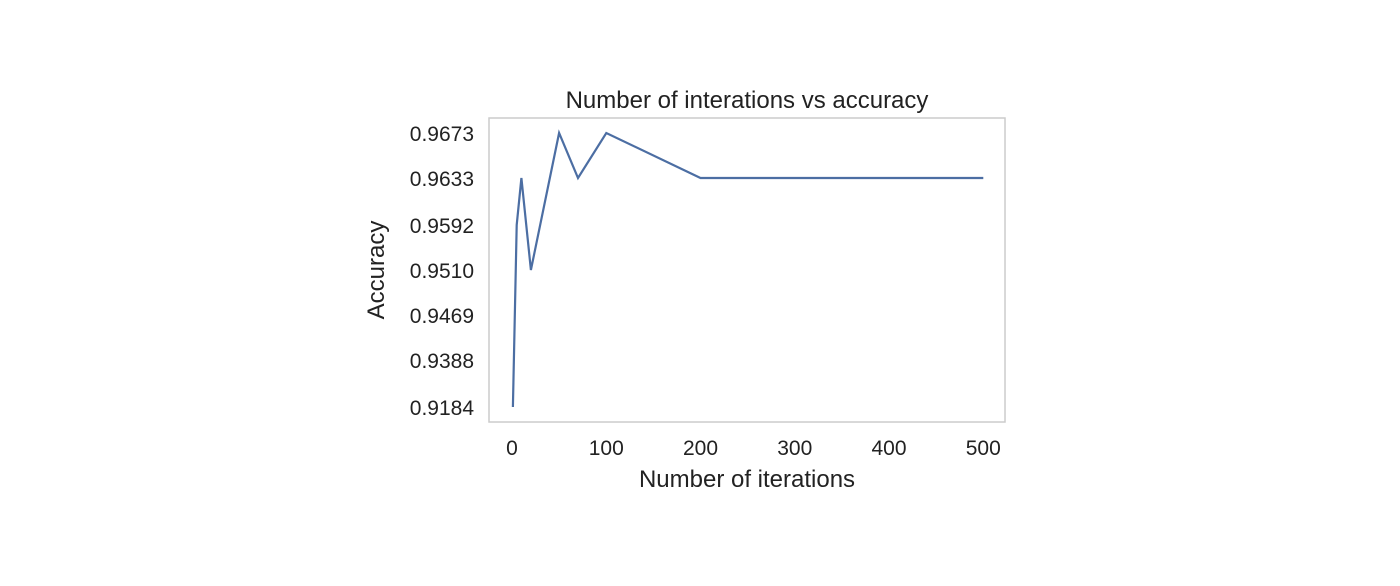  Describe the element at coordinates (442, 316) in the screenshot. I see `y-tick-label: 0.9469` at that location.